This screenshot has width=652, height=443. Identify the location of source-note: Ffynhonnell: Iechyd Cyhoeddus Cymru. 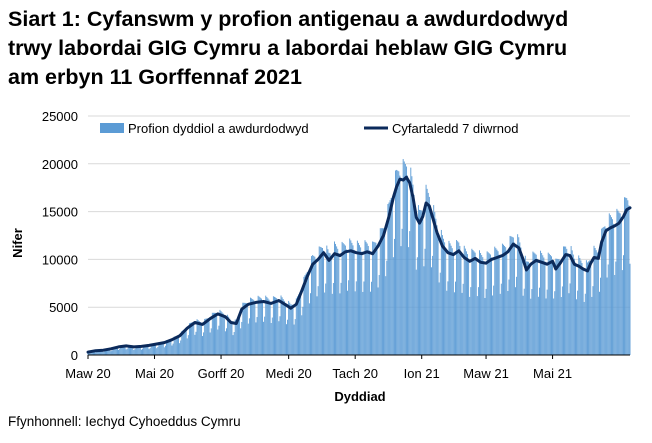
(124, 421).